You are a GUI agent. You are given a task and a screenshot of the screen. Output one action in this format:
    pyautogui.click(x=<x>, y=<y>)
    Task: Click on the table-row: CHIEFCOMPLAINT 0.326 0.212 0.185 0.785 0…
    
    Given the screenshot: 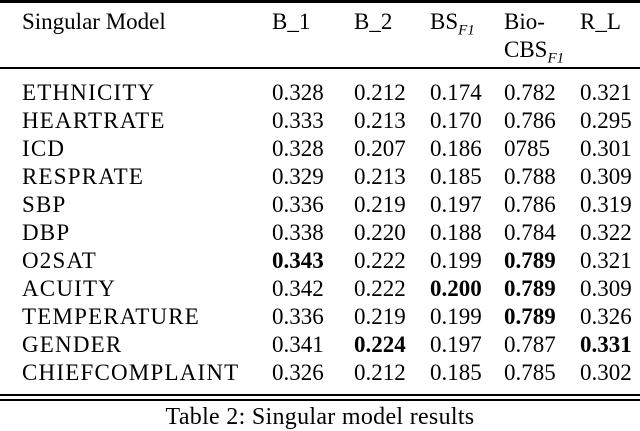 What is the action you would take?
    pyautogui.click(x=320, y=378)
    